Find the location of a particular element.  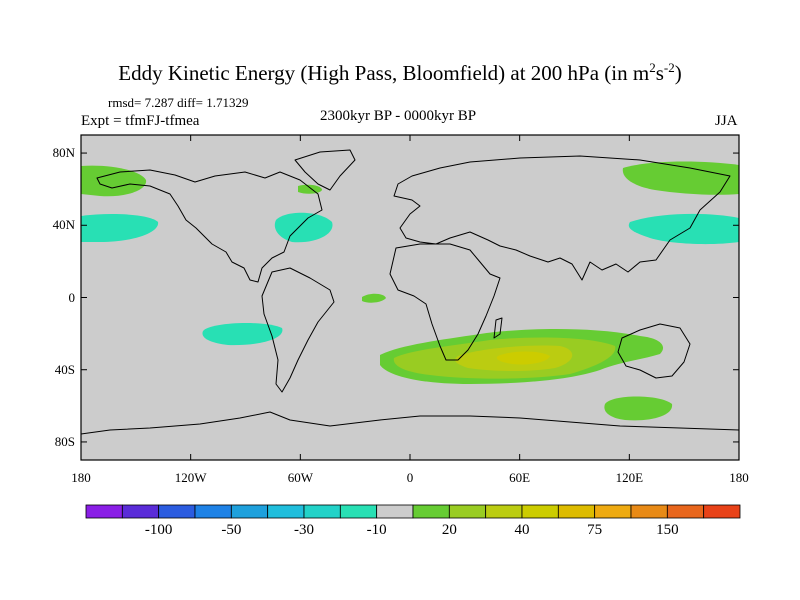

coast-south-america is located at coordinates (298, 330).